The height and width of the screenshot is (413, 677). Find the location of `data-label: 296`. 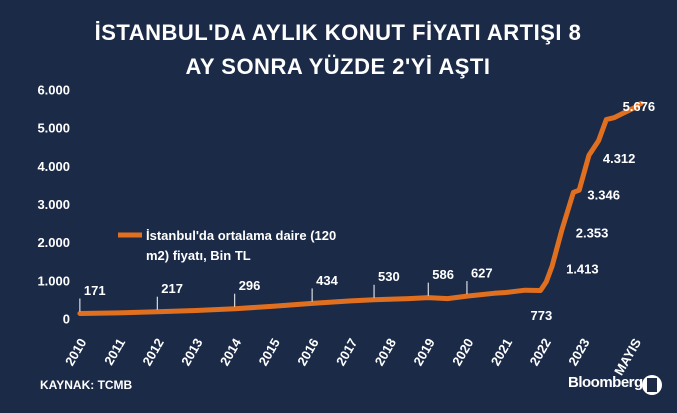

data-label: 296 is located at coordinates (250, 285).